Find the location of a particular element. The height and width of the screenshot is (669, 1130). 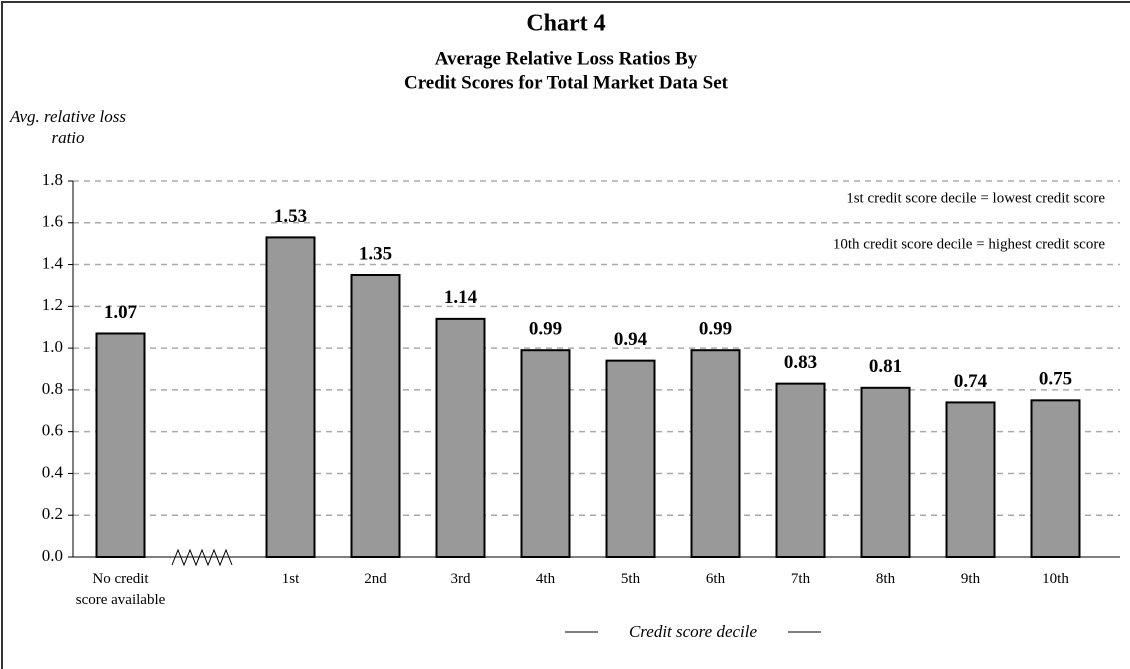

x-tick-label: 3rd is located at coordinates (460, 579).